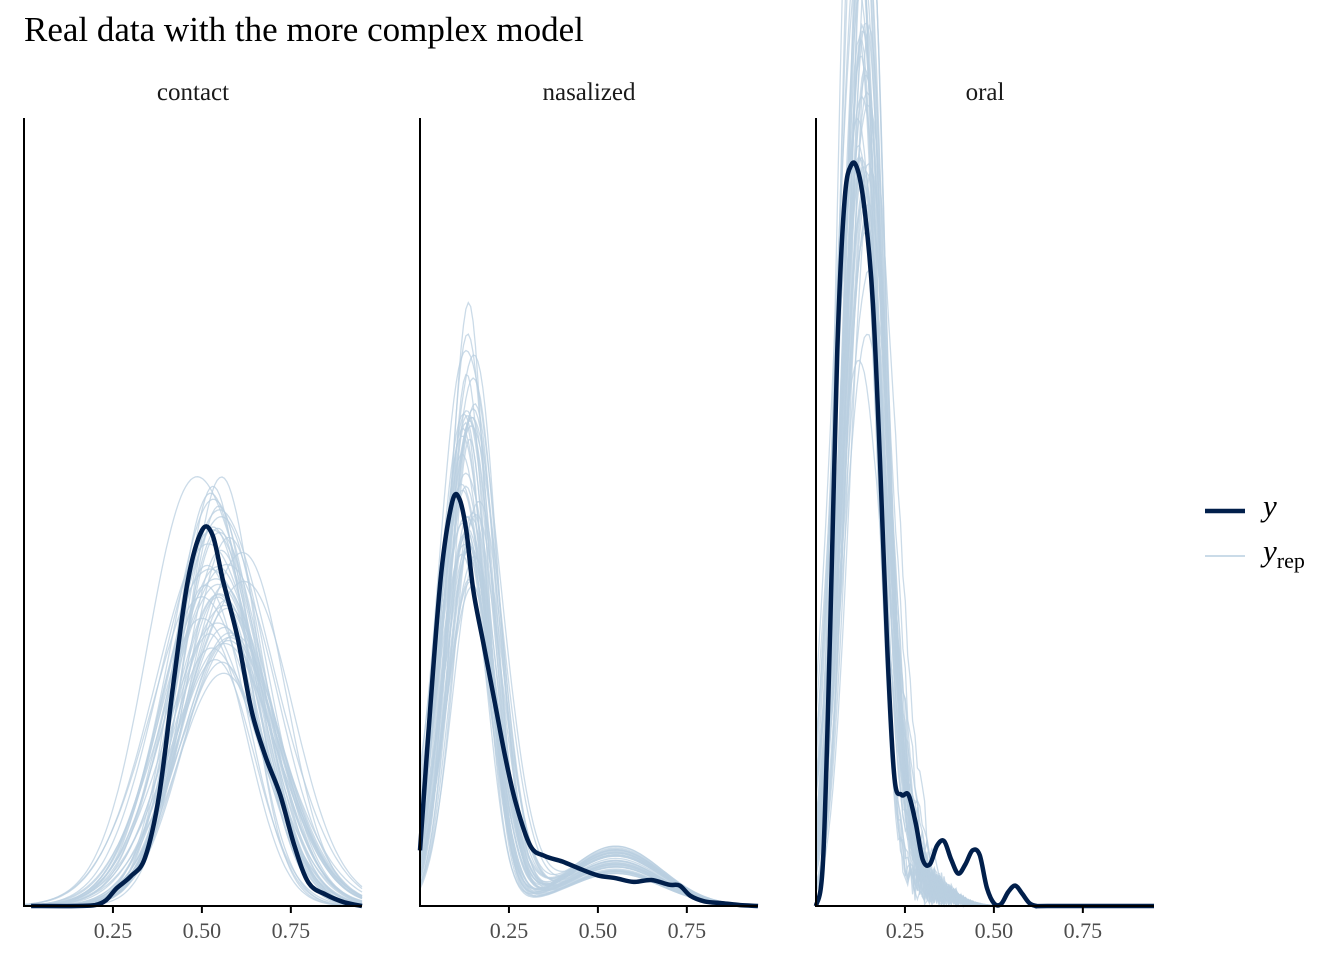 This screenshot has height=960, width=1344. Describe the element at coordinates (1282, 553) in the screenshot. I see `legend-label-yrep: yrep` at that location.